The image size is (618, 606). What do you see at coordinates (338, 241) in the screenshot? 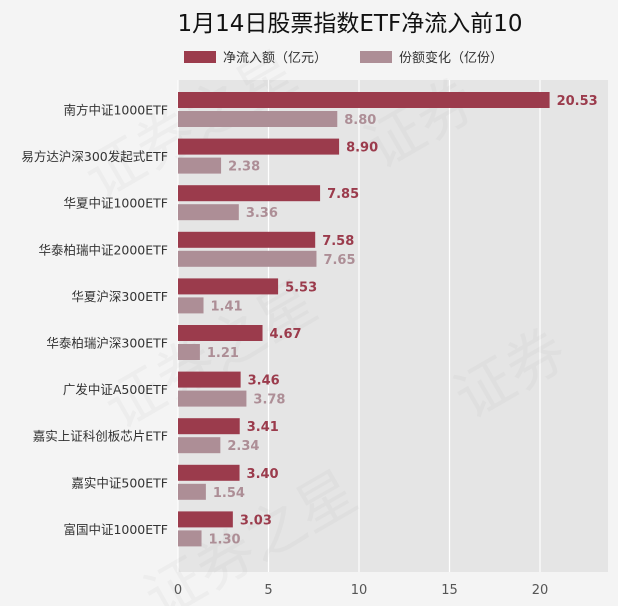
I see `data-label-net-inflow: 7.58` at bounding box center [338, 241].